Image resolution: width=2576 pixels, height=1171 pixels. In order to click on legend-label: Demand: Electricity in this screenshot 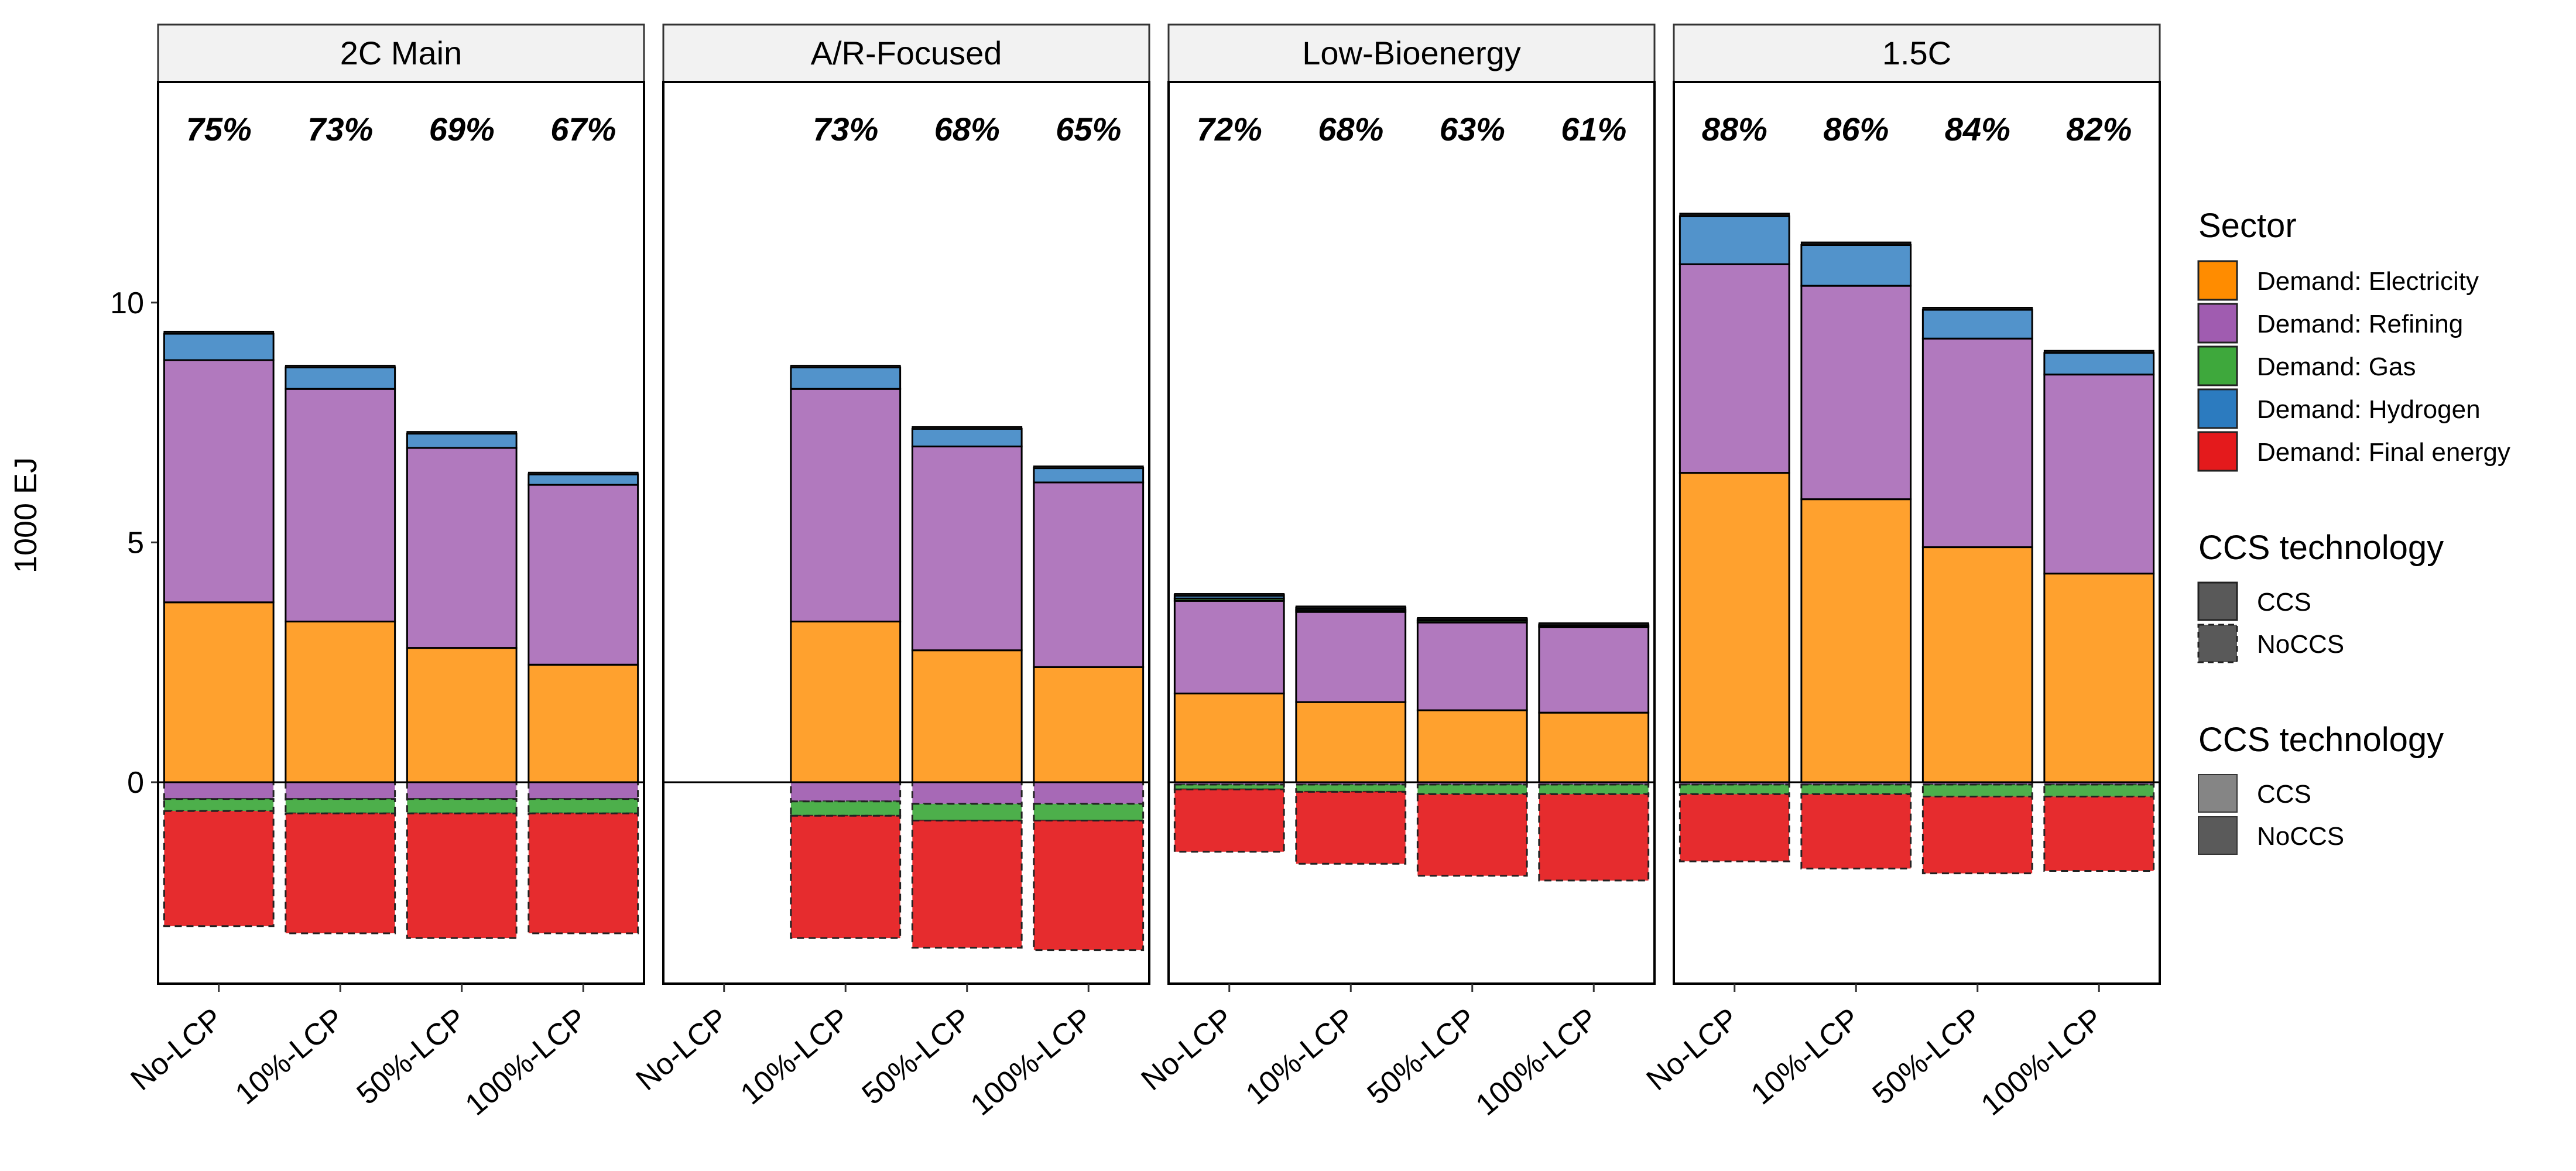, I will do `click(2368, 281)`.